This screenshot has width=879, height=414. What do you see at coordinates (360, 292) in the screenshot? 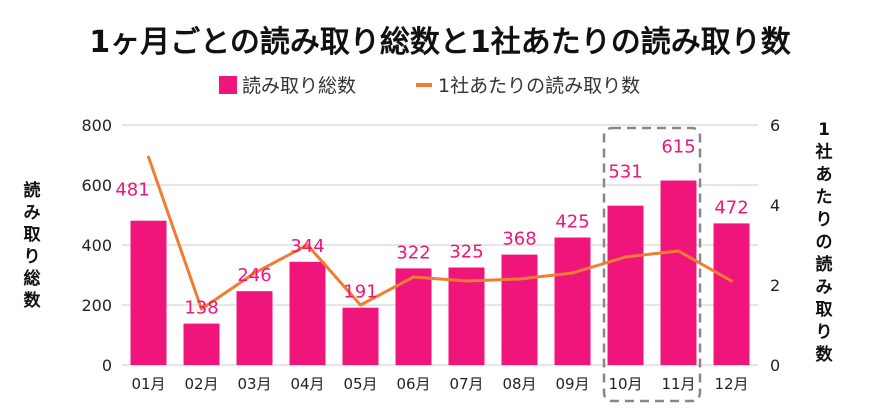
I see `data-label: 191` at bounding box center [360, 292].